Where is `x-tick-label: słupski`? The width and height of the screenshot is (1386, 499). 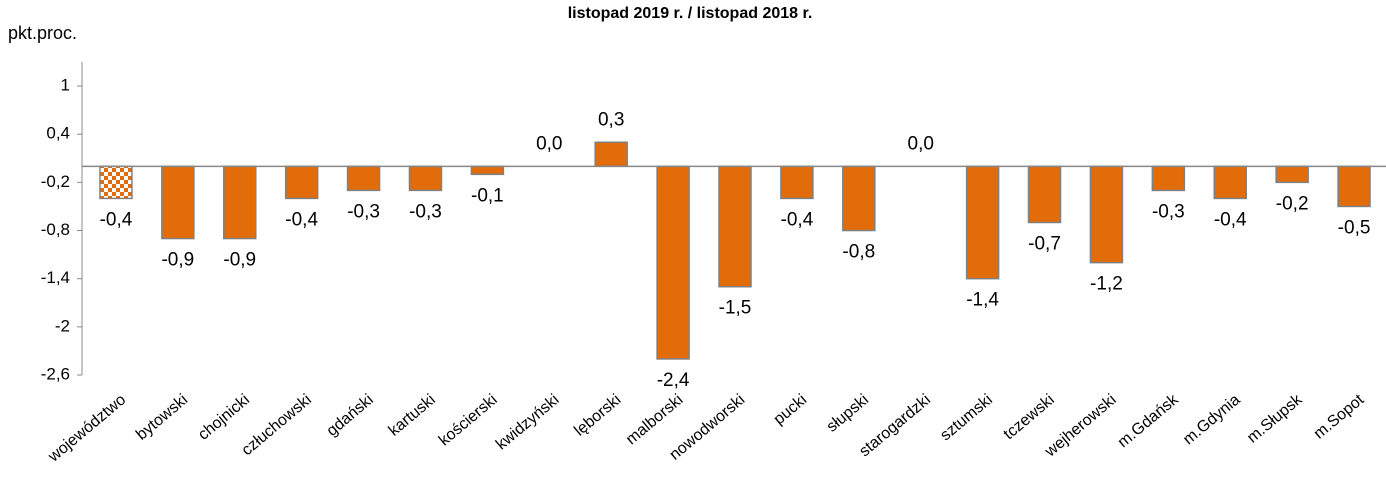
x-tick-label: słupski is located at coordinates (848, 413).